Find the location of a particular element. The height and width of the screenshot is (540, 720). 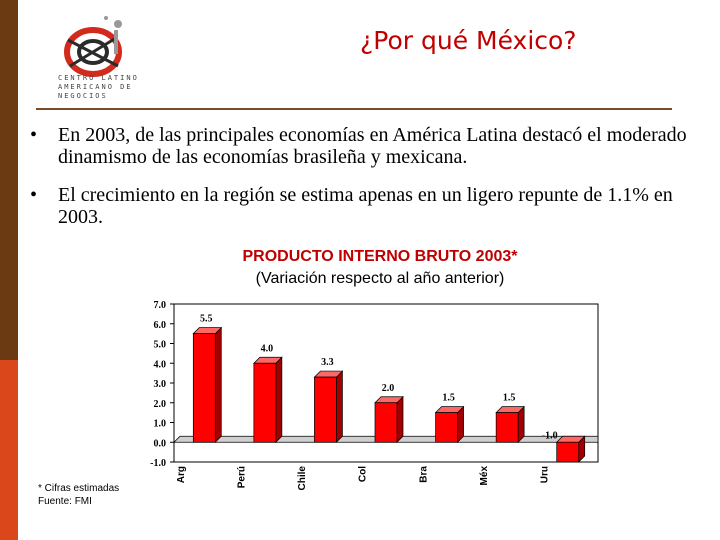

logo-text: CENTRO LATINO AMERICANO DE NEGOCIOS is located at coordinates (98, 87).